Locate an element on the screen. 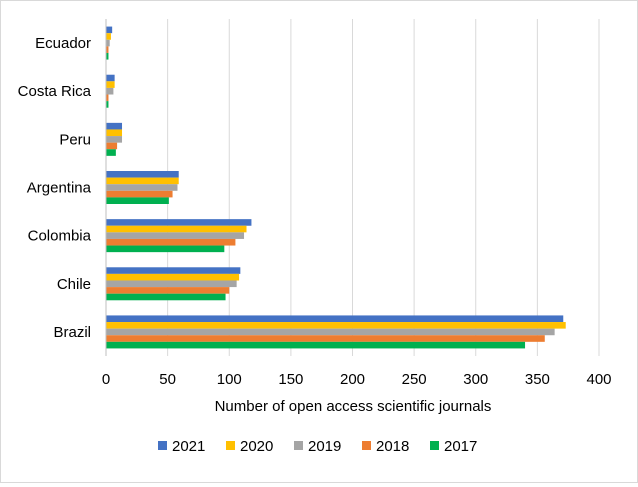 The image size is (638, 487). bar-costa-rica-2020 is located at coordinates (110, 84).